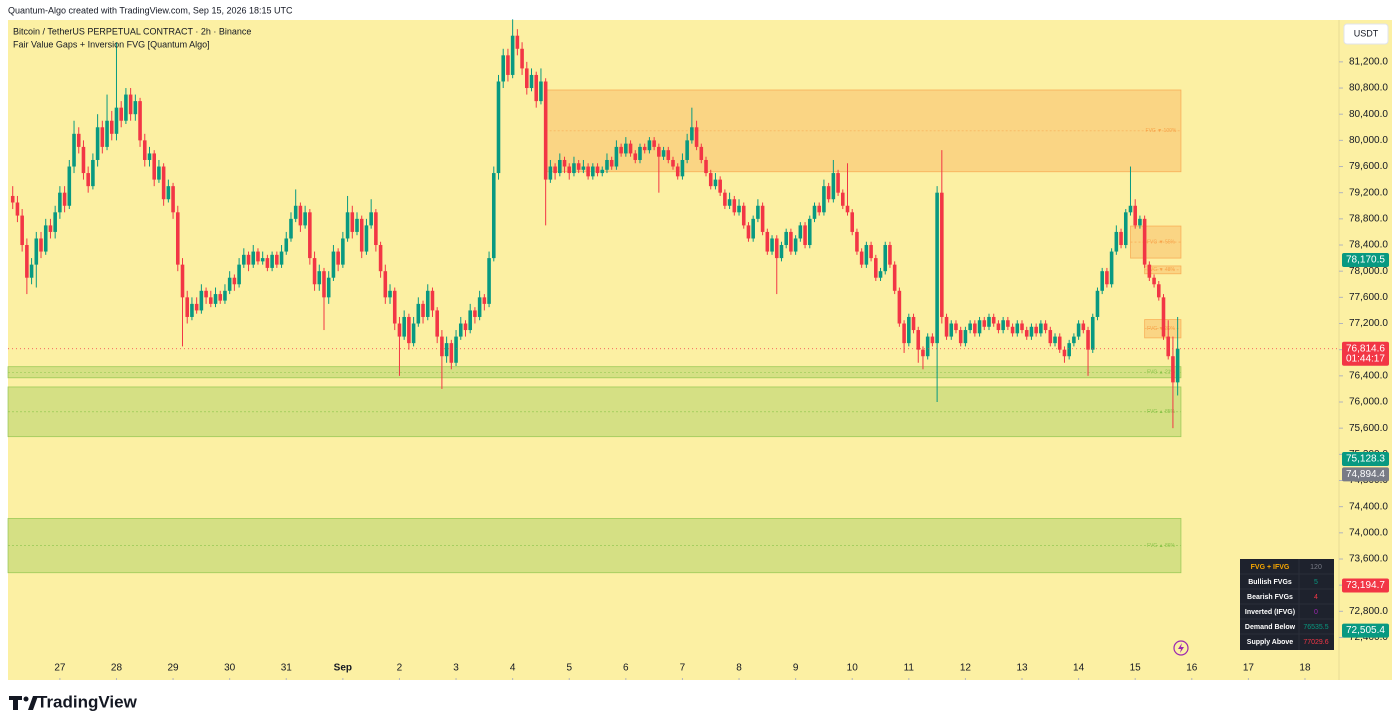 The image size is (1400, 725). Describe the element at coordinates (1368, 611) in the screenshot. I see `y-tick-label: 72,800.0` at that location.